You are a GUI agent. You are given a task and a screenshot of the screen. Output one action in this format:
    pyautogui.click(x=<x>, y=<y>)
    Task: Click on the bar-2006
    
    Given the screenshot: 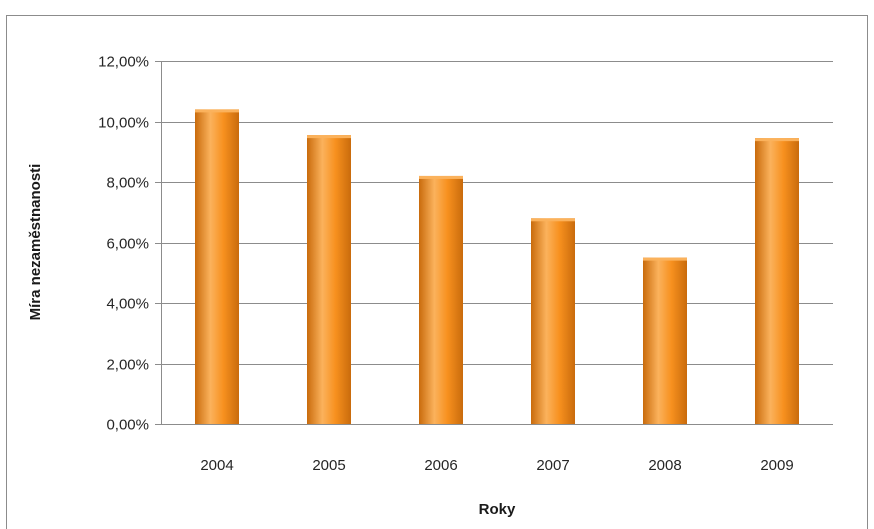 What is the action you would take?
    pyautogui.click(x=441, y=299)
    